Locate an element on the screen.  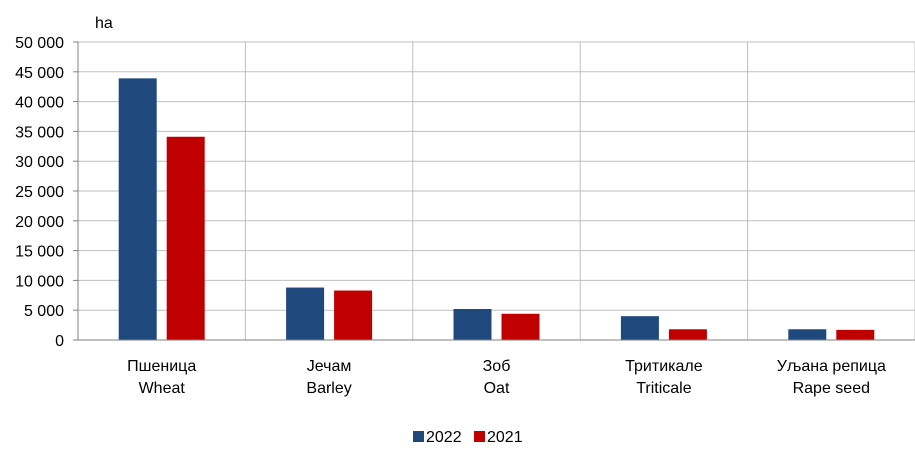
legend-label: 2022 is located at coordinates (444, 437).